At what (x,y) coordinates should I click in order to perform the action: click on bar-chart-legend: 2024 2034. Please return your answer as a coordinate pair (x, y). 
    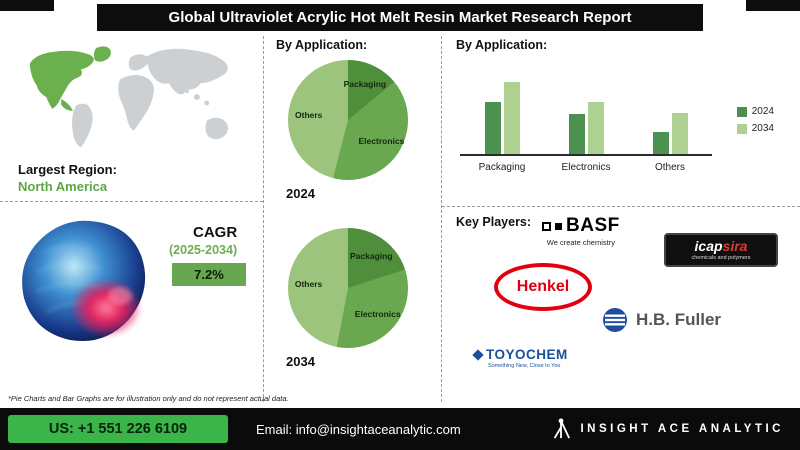
    Looking at the image, I should click on (755, 120).